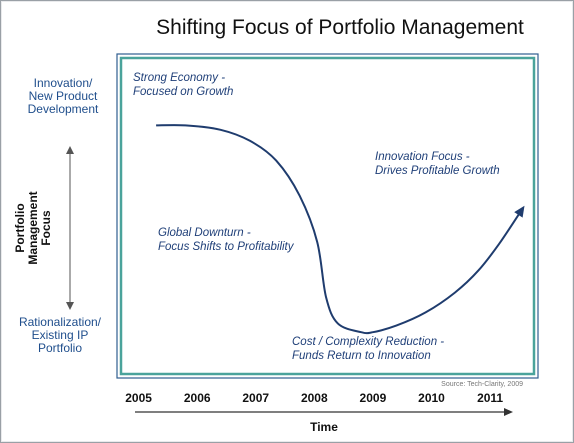 The width and height of the screenshot is (574, 443). Describe the element at coordinates (204, 233) in the screenshot. I see `annotation-2-line-1: Global Downturn -` at that location.